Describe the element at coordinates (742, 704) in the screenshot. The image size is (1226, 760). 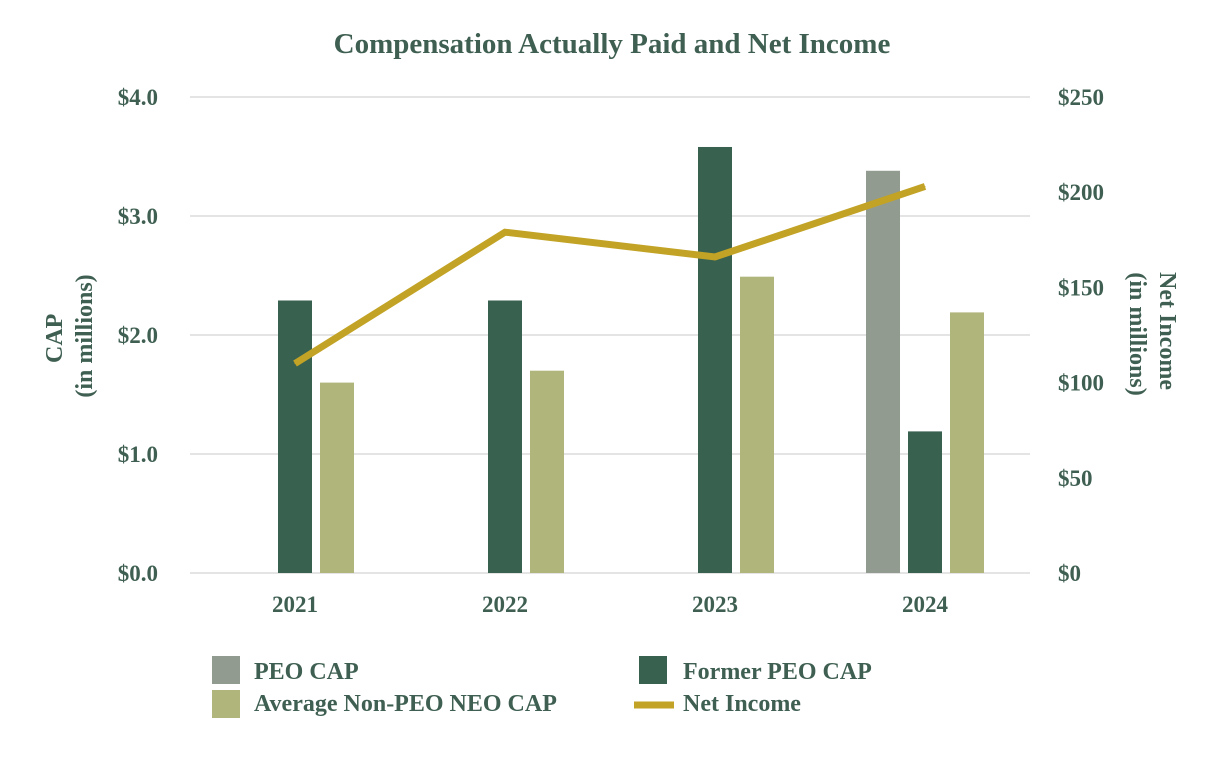
I see `legend-label-net-income: Net Income` at that location.